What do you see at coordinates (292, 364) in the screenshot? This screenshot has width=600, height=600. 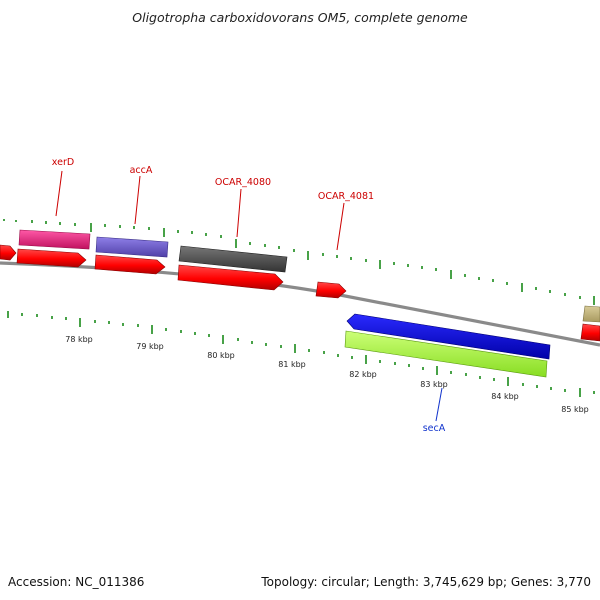 I see `kbp-label: 81 kbp` at bounding box center [292, 364].